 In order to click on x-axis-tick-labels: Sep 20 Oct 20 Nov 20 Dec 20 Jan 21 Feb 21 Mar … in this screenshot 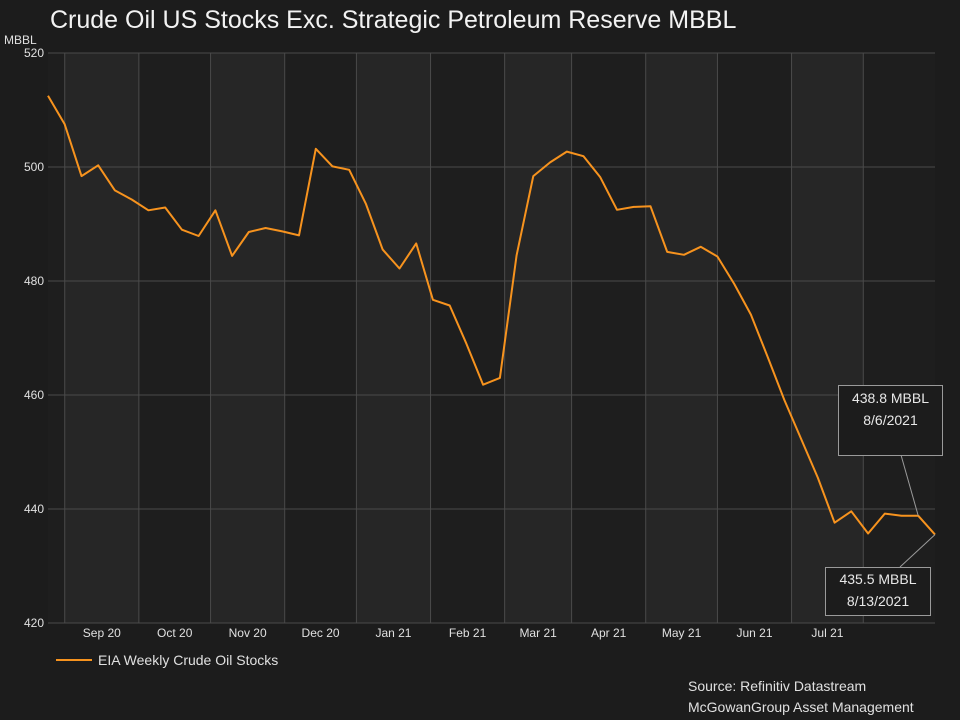, I will do `click(463, 633)`.